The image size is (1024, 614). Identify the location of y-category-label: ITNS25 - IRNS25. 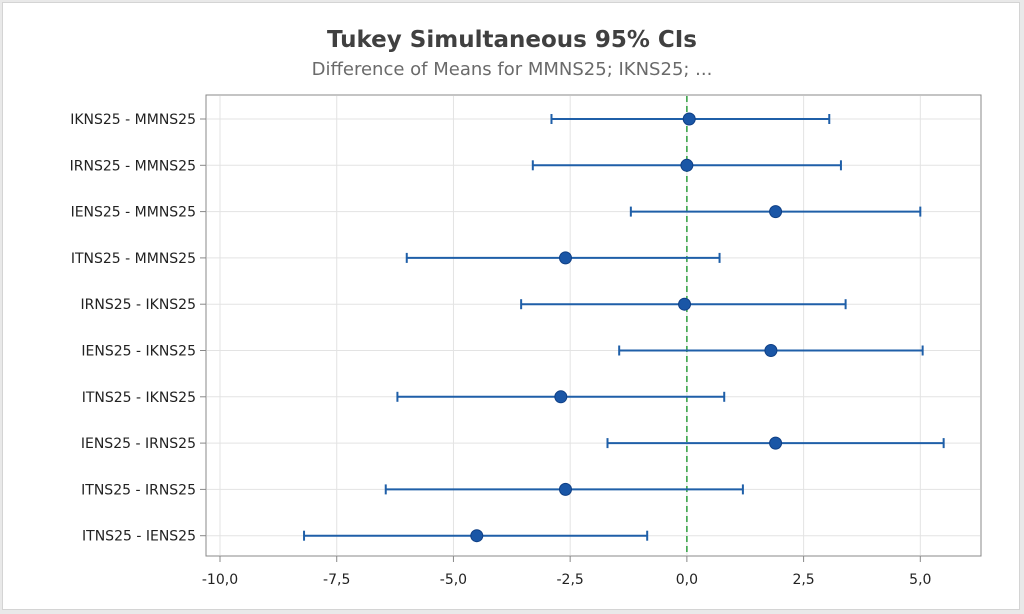
(138, 490).